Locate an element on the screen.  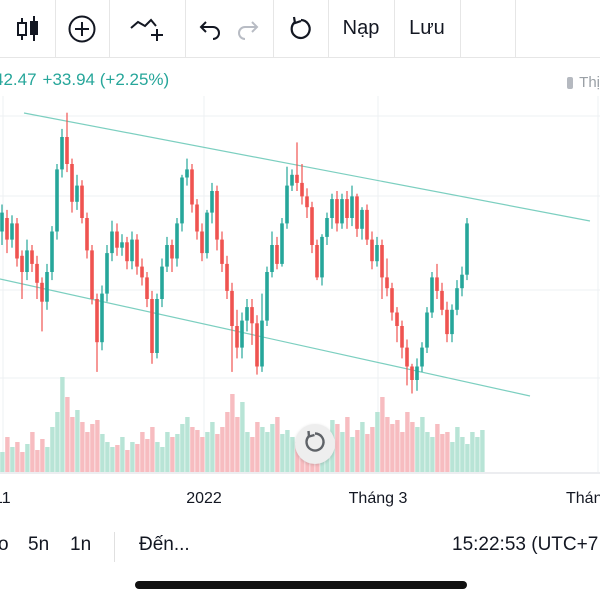
x-axis: 11 2022 Tháng 3 Thán is located at coordinates (300, 498).